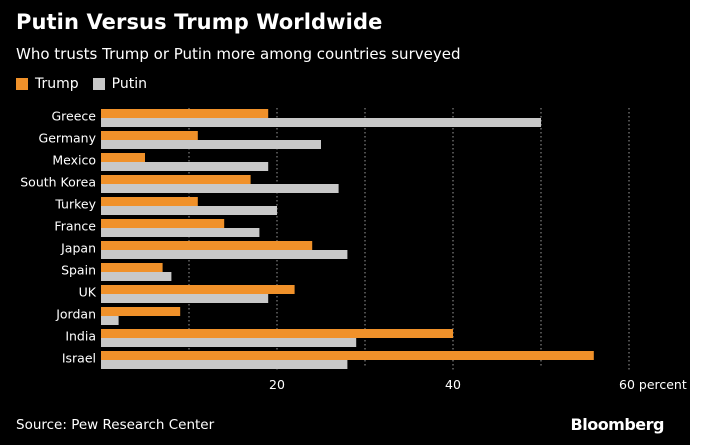 Image resolution: width=720 pixels, height=445 pixels. What do you see at coordinates (653, 384) in the screenshot?
I see `x-tick-label: 60 percent` at bounding box center [653, 384].